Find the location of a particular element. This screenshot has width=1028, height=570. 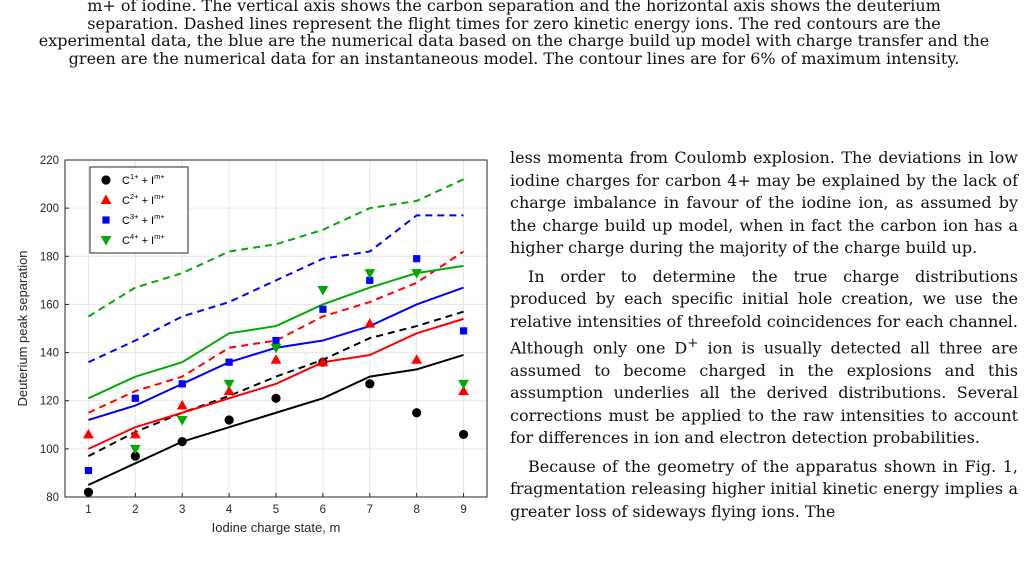

series-4-solid-line is located at coordinates (276, 332).